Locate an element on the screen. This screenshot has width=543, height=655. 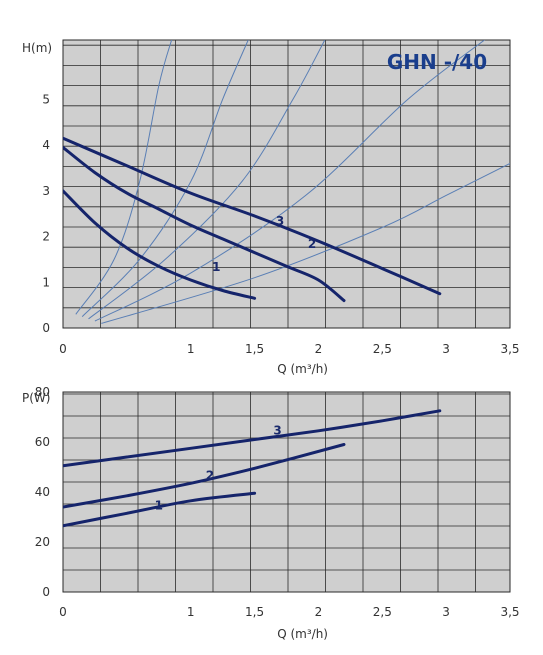
head-y-tick-label: 3 is located at coordinates (46, 191).